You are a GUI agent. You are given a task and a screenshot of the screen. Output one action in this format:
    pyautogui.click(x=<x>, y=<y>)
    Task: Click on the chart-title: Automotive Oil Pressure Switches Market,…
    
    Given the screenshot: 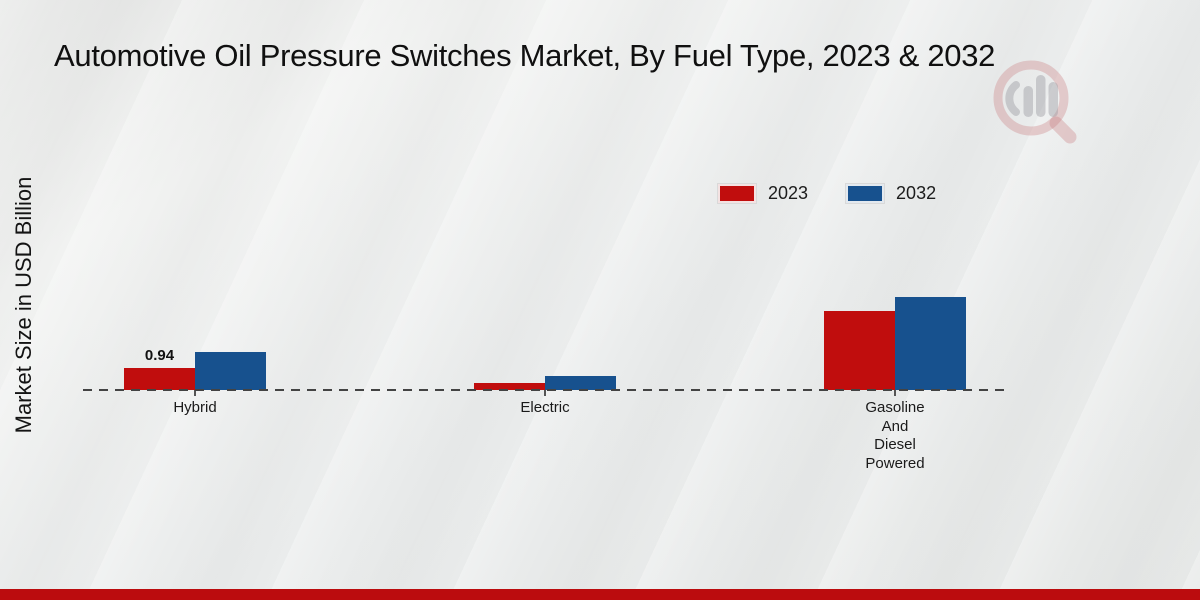 What is the action you would take?
    pyautogui.click(x=525, y=55)
    